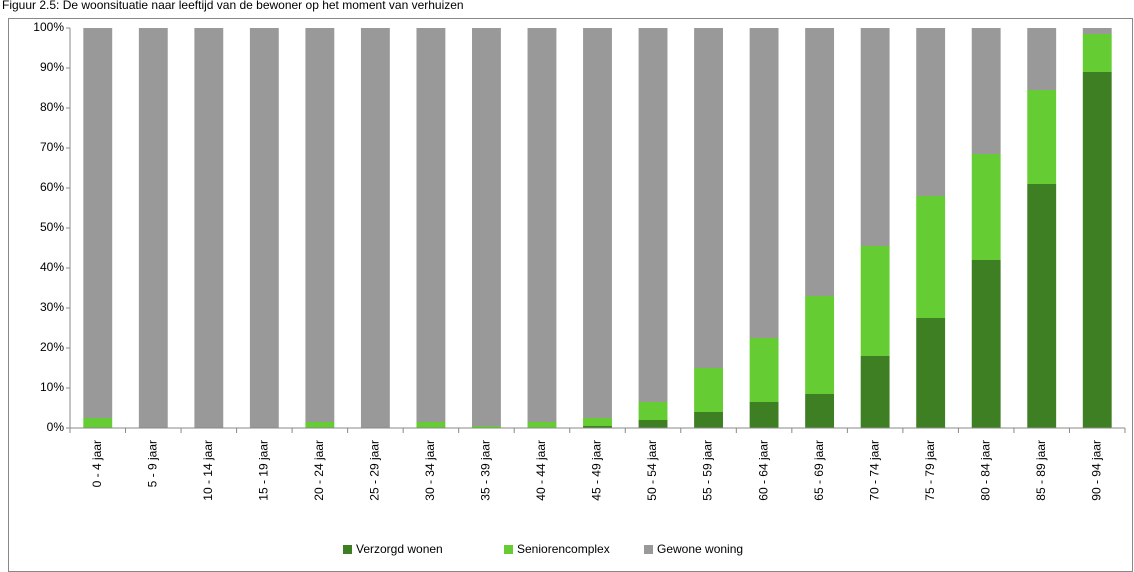 This screenshot has width=1134, height=572. Describe the element at coordinates (399, 549) in the screenshot. I see `legend-label: Verzorgd wonen` at that location.